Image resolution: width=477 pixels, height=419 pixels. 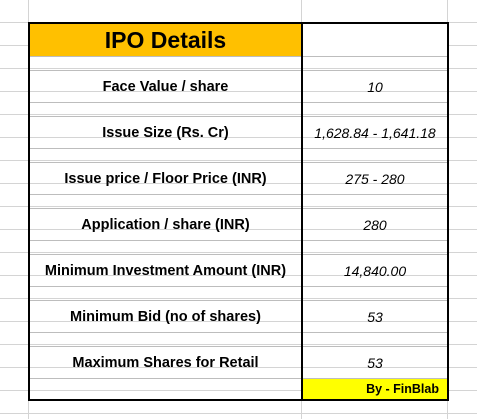 What do you see at coordinates (375, 39) in the screenshot?
I see `title-blank-cell` at bounding box center [375, 39].